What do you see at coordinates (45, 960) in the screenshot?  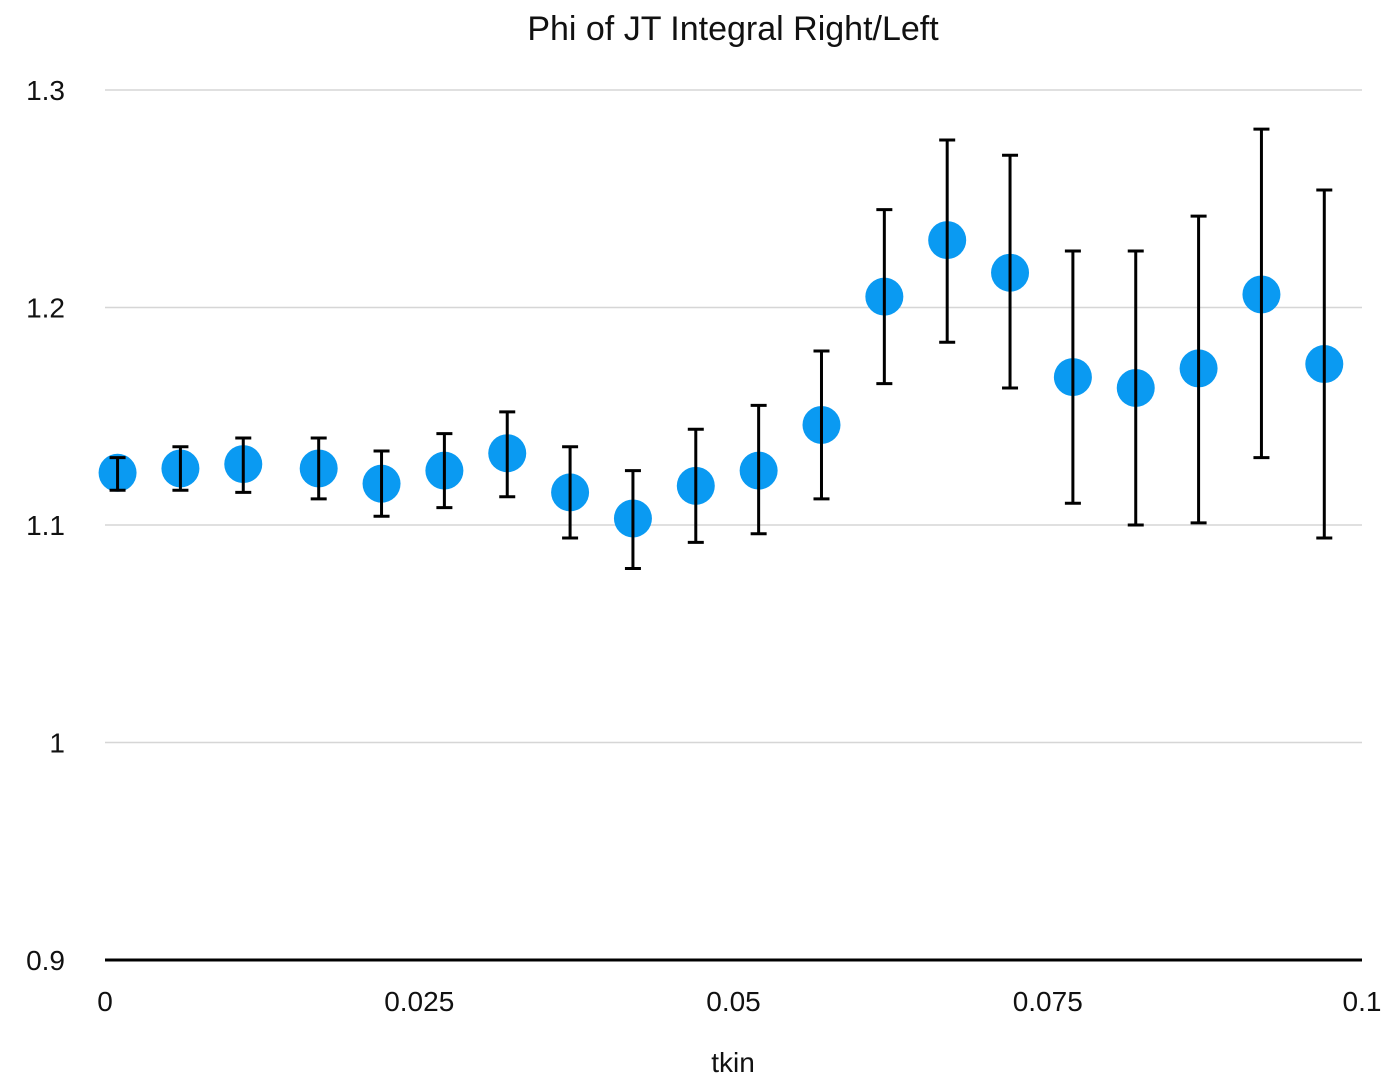 I see `y-tick-label: 0.9` at bounding box center [45, 960].